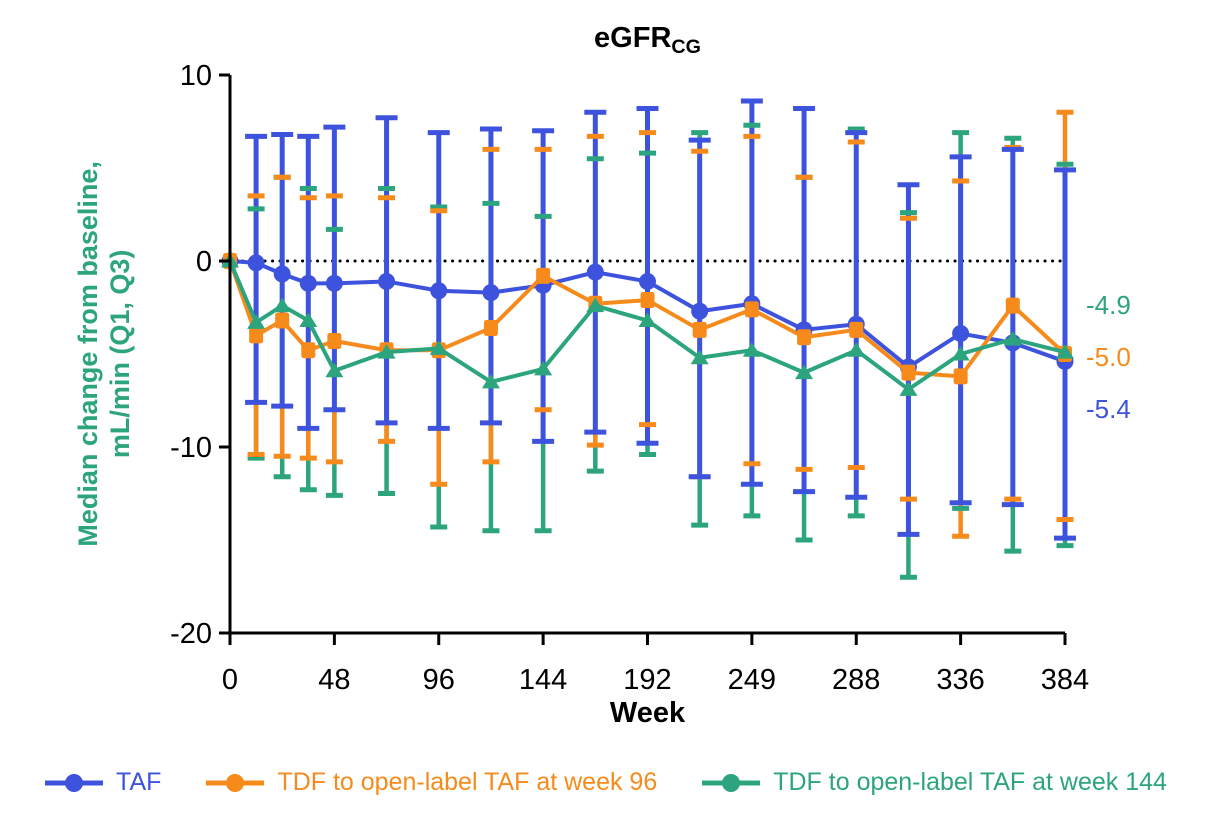 The width and height of the screenshot is (1209, 836). What do you see at coordinates (200, 355) in the screenshot?
I see `y-ticks: 10 0 -10 -20` at bounding box center [200, 355].